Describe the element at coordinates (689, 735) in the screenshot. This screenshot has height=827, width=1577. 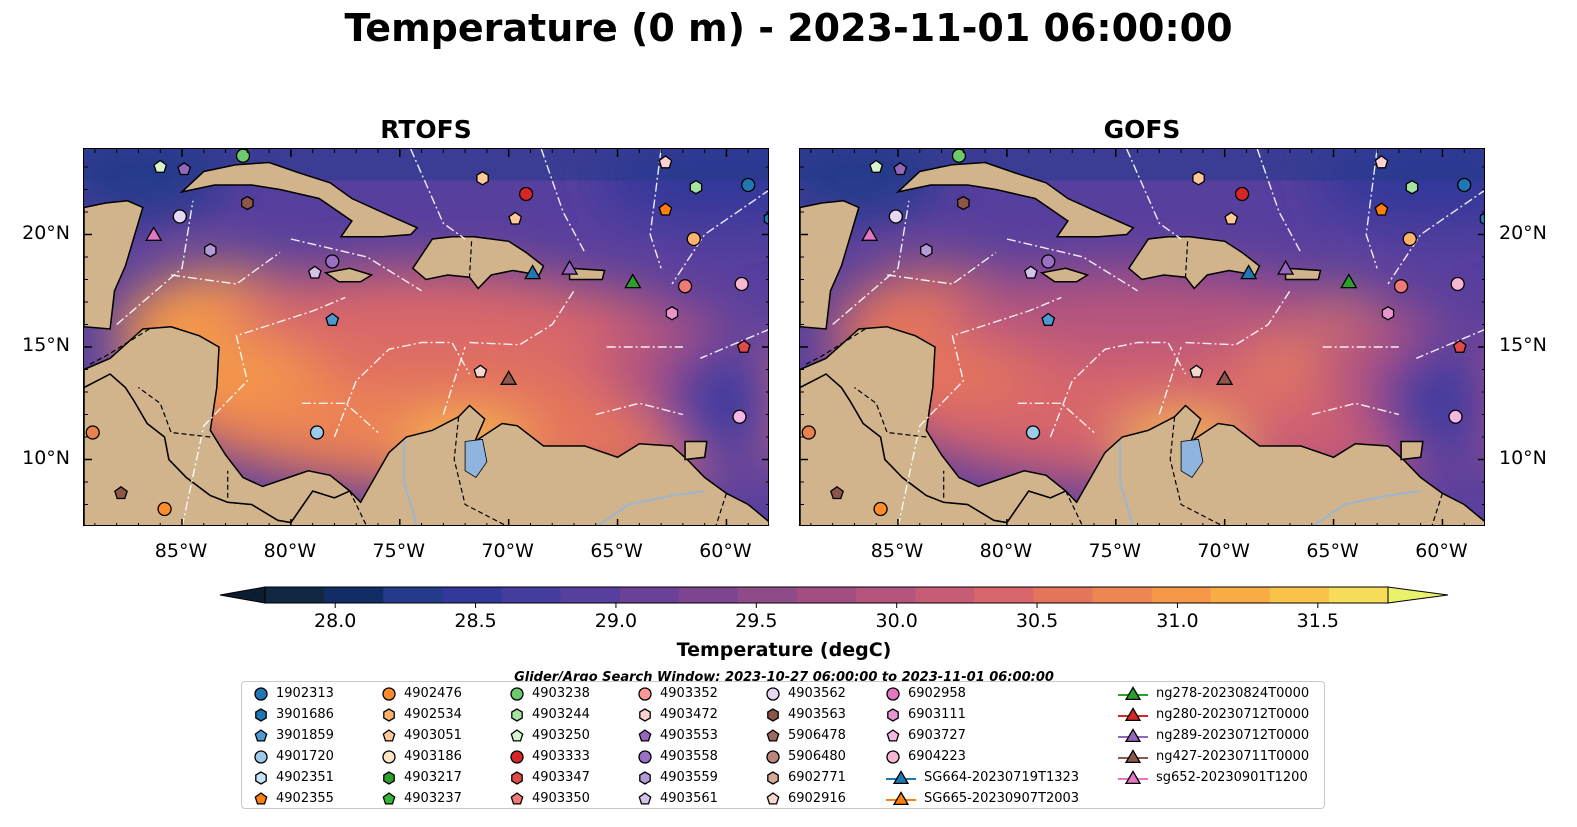
I see `legend-label: 4903553` at that location.